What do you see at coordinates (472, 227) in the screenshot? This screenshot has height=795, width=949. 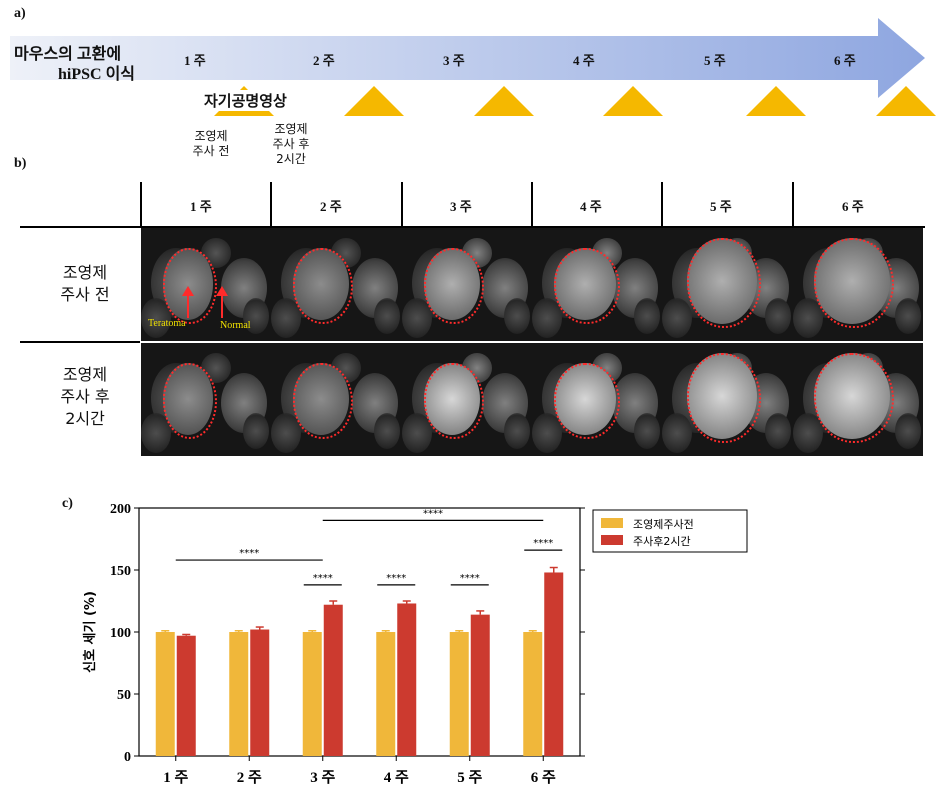 I see `table-top-rule` at bounding box center [472, 227].